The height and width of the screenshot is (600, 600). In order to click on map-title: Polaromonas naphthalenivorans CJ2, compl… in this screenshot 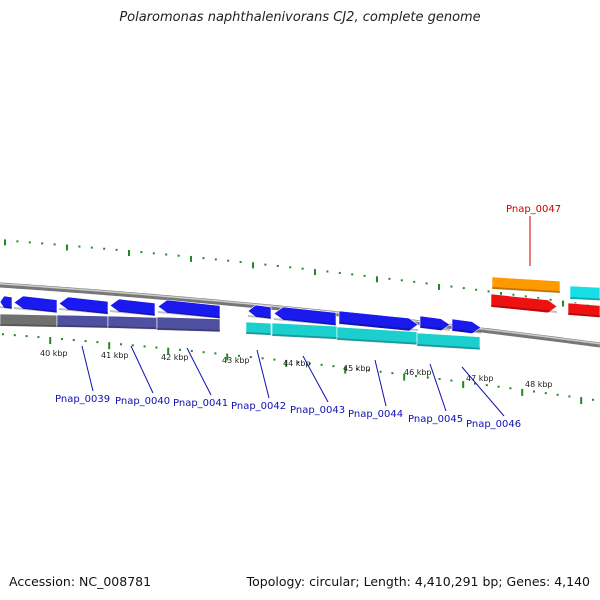, I will do `click(300, 17)`.